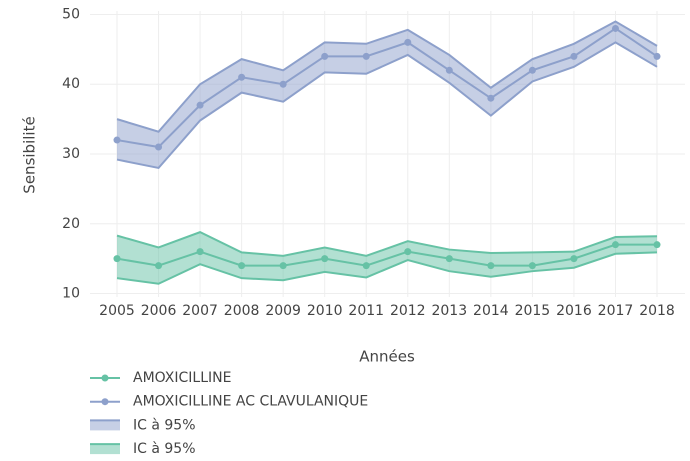 The image size is (690, 461). Describe the element at coordinates (71, 224) in the screenshot. I see `y-tick-label: 20` at that location.